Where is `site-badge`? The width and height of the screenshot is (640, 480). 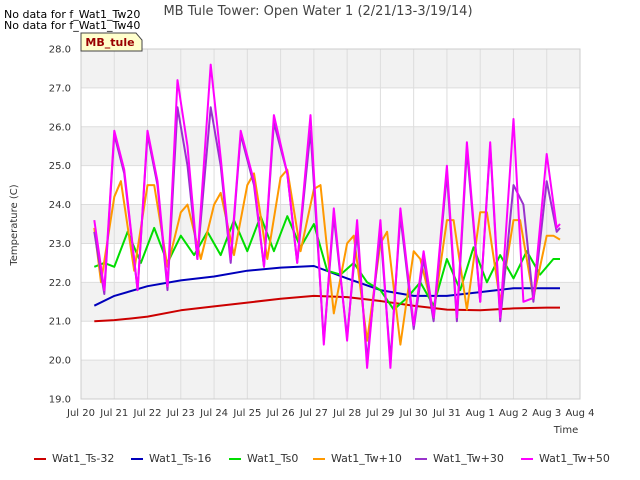 site-badge is located at coordinates (111, 42).